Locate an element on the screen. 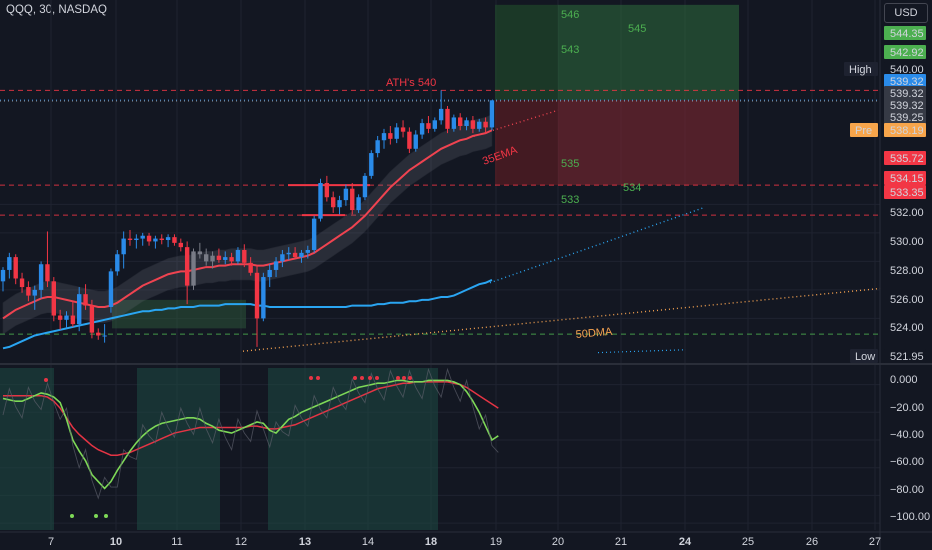  price-tick-label: 530.00 is located at coordinates (907, 242).